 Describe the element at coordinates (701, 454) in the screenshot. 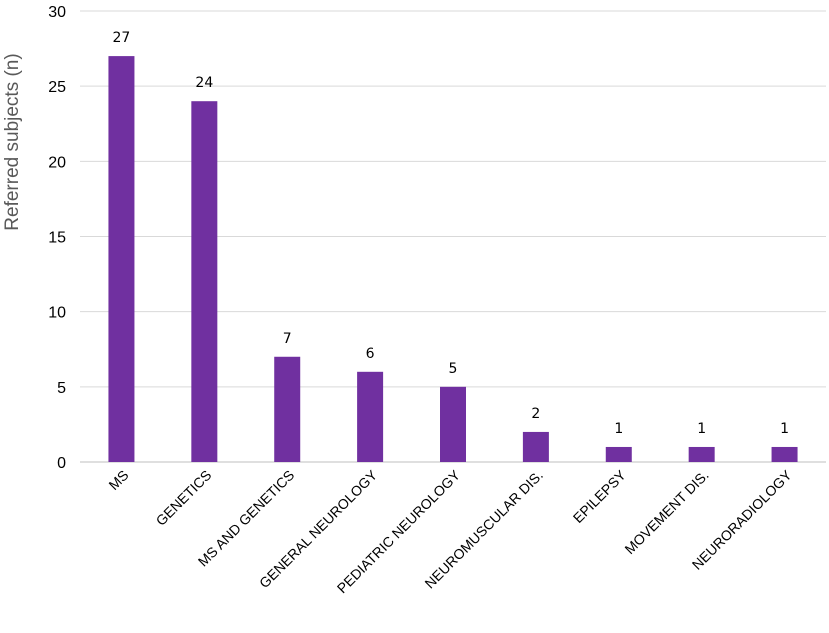

I see `bar-movement-dis` at that location.